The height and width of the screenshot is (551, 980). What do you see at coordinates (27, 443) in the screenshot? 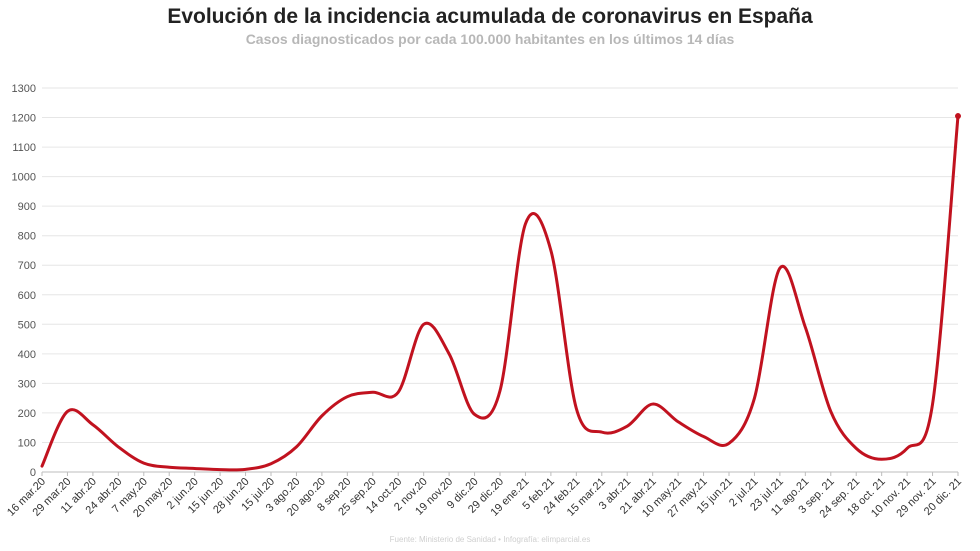
I see `y-tick-label: 100` at bounding box center [27, 443].